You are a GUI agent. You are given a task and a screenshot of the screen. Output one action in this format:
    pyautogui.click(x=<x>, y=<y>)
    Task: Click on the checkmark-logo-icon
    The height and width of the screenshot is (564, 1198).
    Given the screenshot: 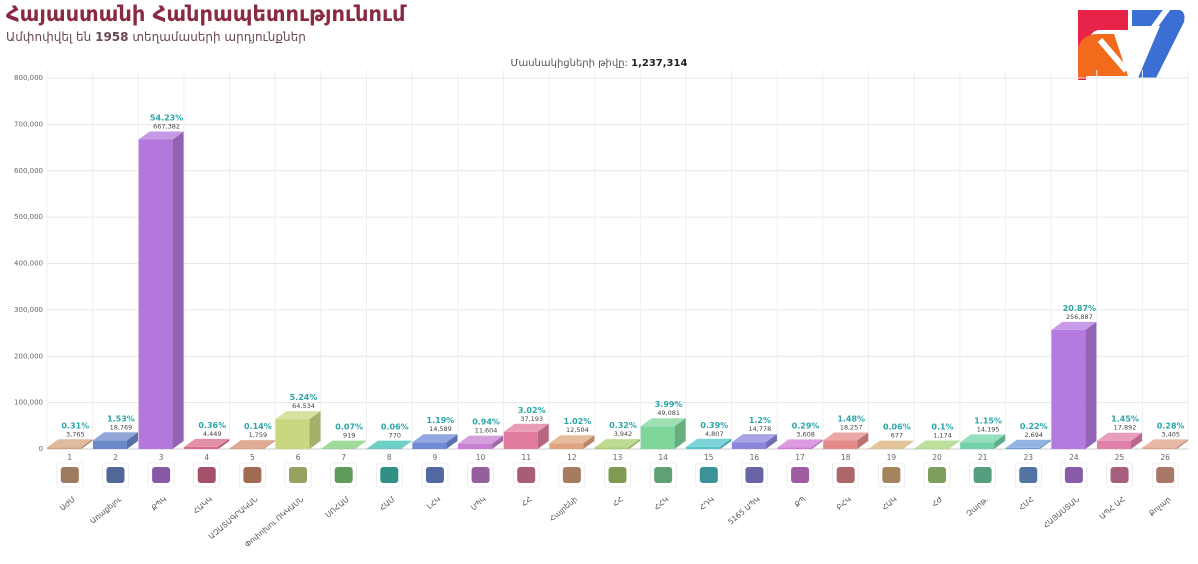 What is the action you would take?
    pyautogui.click(x=1130, y=42)
    